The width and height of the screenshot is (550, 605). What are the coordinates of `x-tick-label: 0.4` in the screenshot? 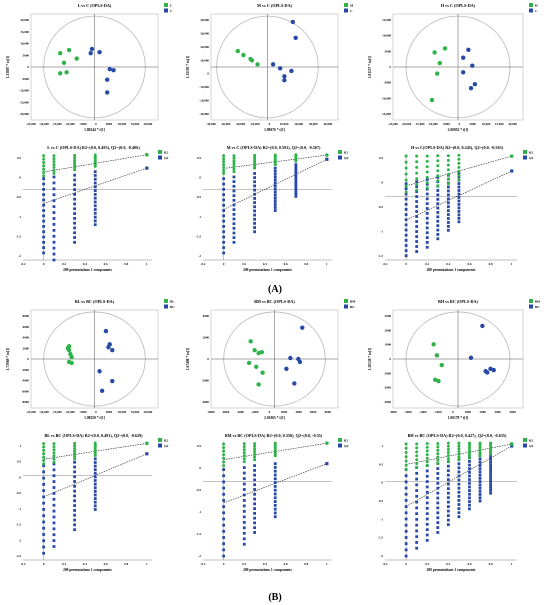 It's located at (85, 264).